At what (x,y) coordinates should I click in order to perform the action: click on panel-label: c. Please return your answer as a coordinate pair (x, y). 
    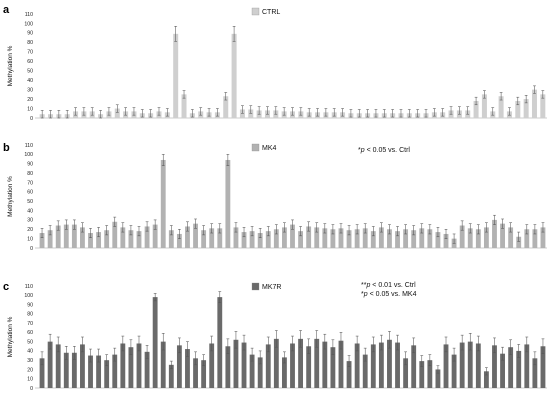
    Looking at the image, I should click on (6, 287).